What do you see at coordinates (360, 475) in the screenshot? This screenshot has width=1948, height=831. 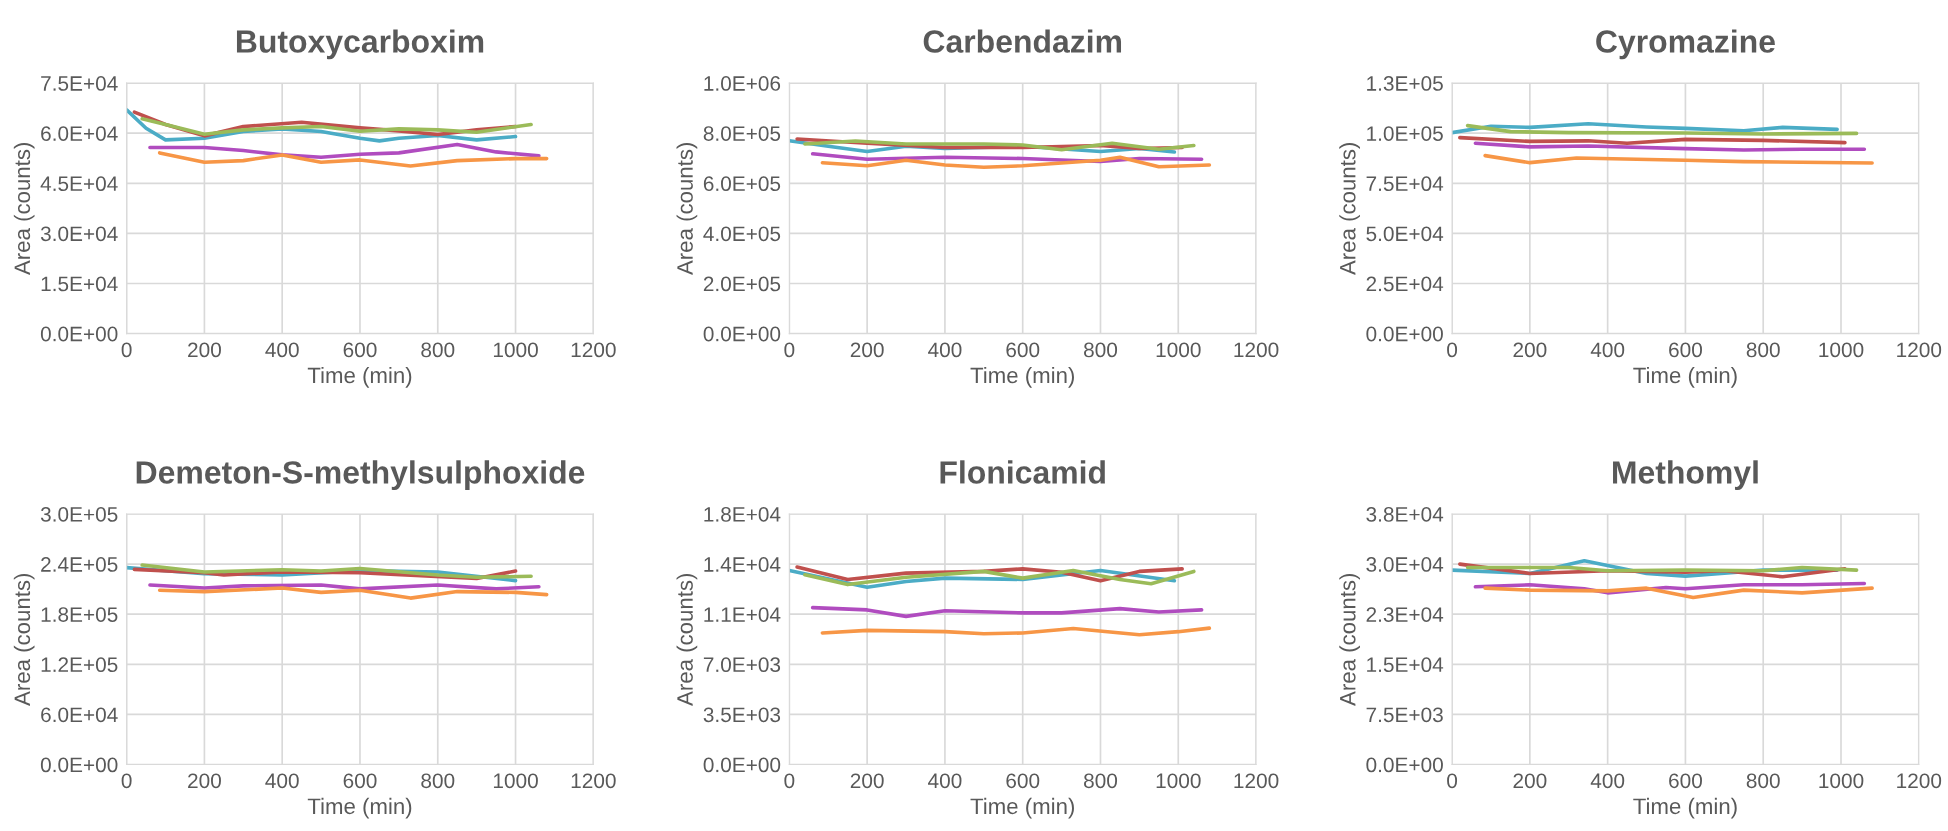 I see `chart-title: Demeton-S-methylsulphoxide` at bounding box center [360, 475].